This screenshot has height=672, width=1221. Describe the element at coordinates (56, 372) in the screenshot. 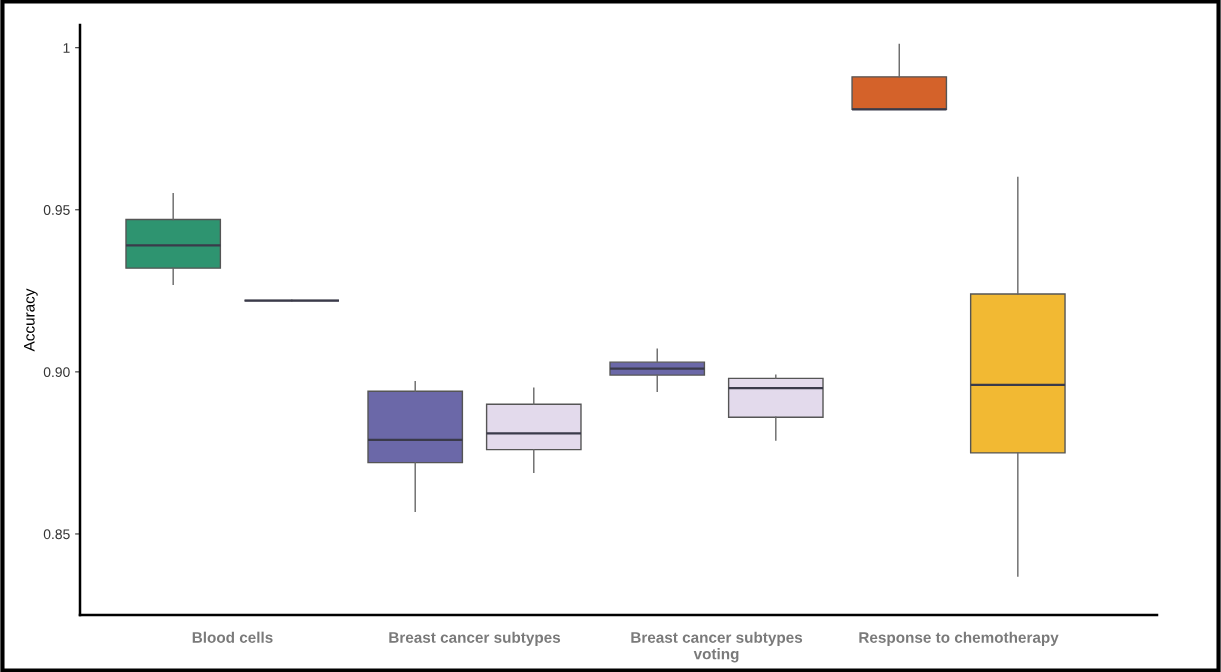

I see `y-tick-label: 0.90` at that location.